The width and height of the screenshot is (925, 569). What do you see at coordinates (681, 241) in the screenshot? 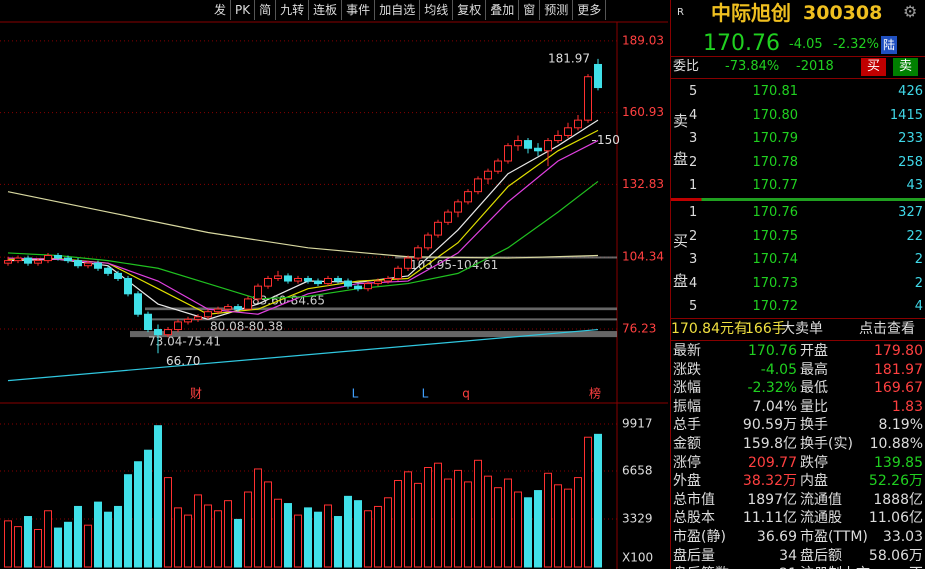
I see `side-label: 买` at bounding box center [681, 241].